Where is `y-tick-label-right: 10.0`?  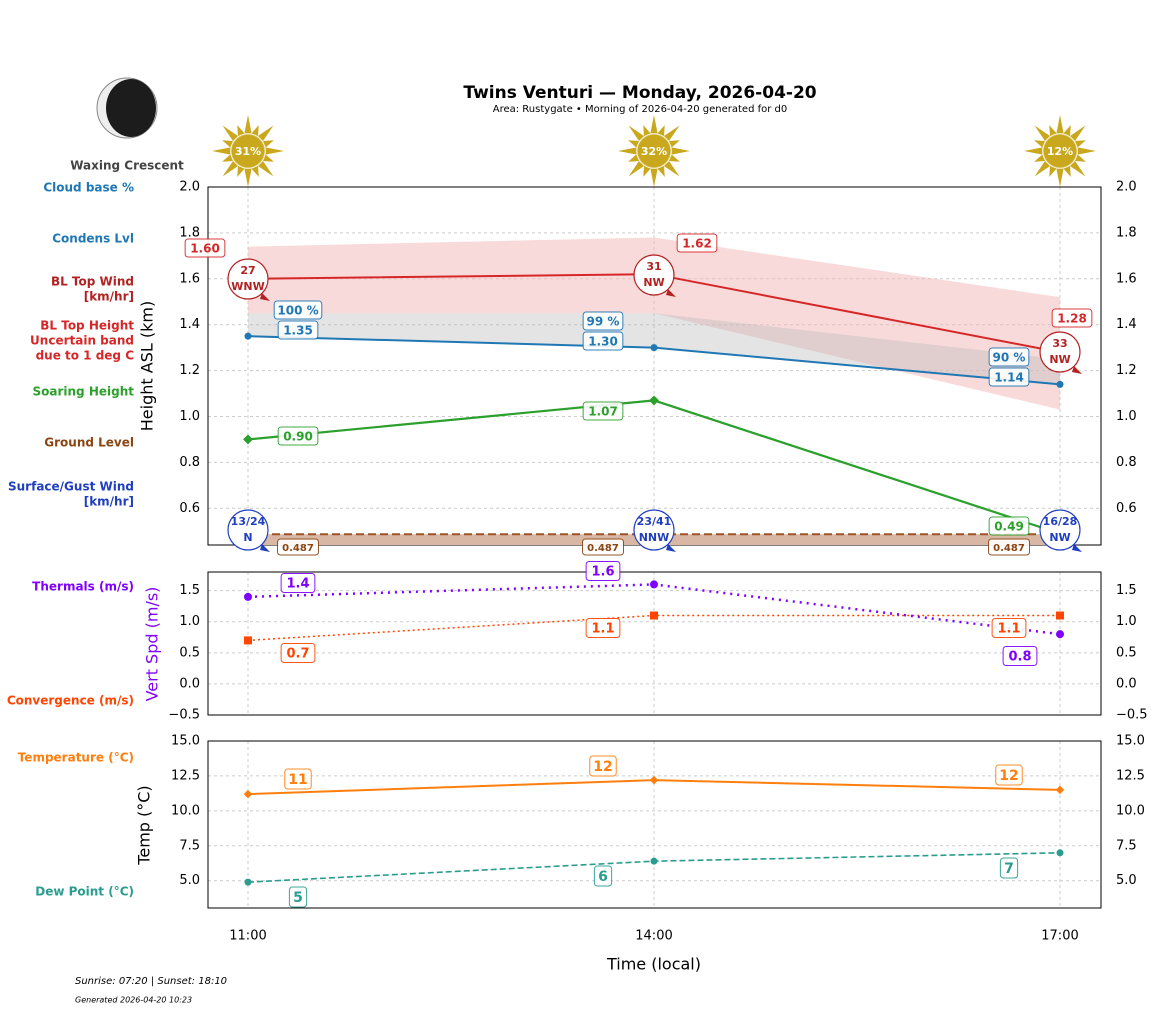 y-tick-label-right: 10.0 is located at coordinates (1130, 810).